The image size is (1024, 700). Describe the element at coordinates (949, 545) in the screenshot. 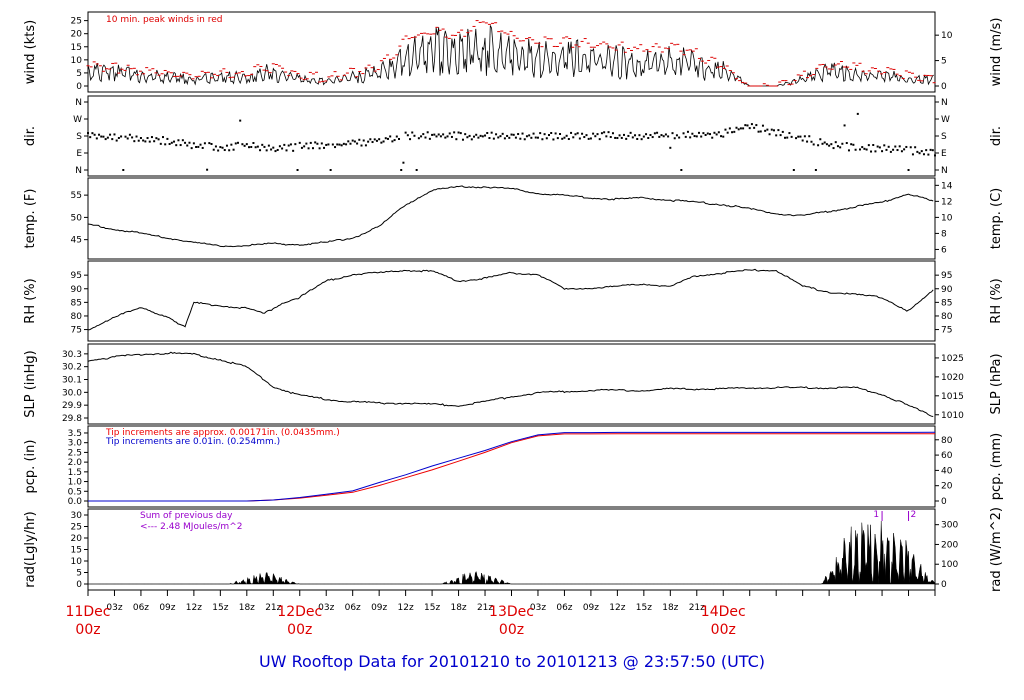

I see `right-tick-label: 200` at that location.